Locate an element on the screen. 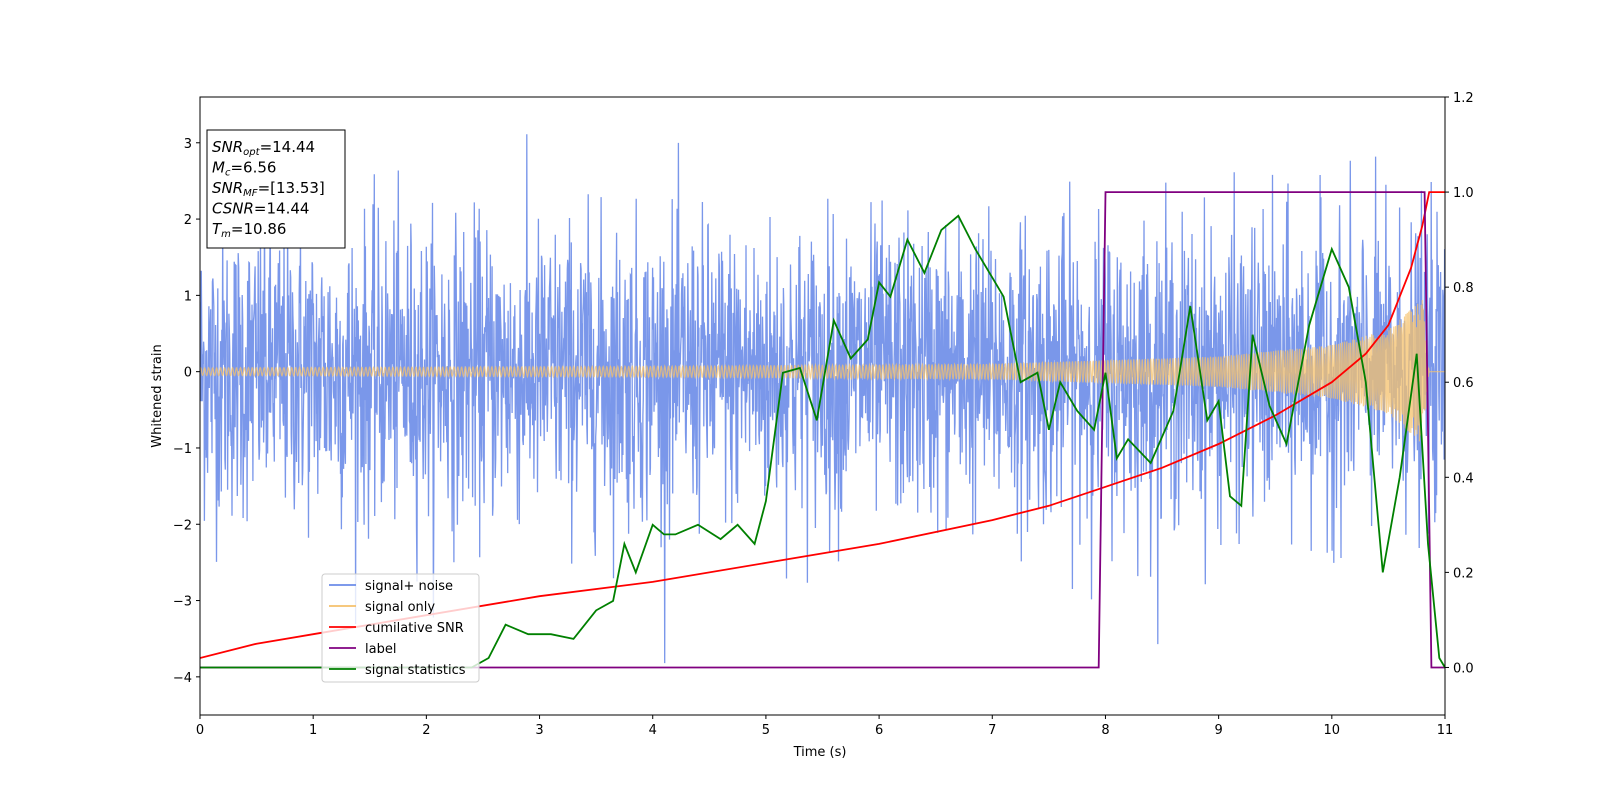 The image size is (1600, 800). annotation-line: SNRMF=[13.53] is located at coordinates (268, 189).